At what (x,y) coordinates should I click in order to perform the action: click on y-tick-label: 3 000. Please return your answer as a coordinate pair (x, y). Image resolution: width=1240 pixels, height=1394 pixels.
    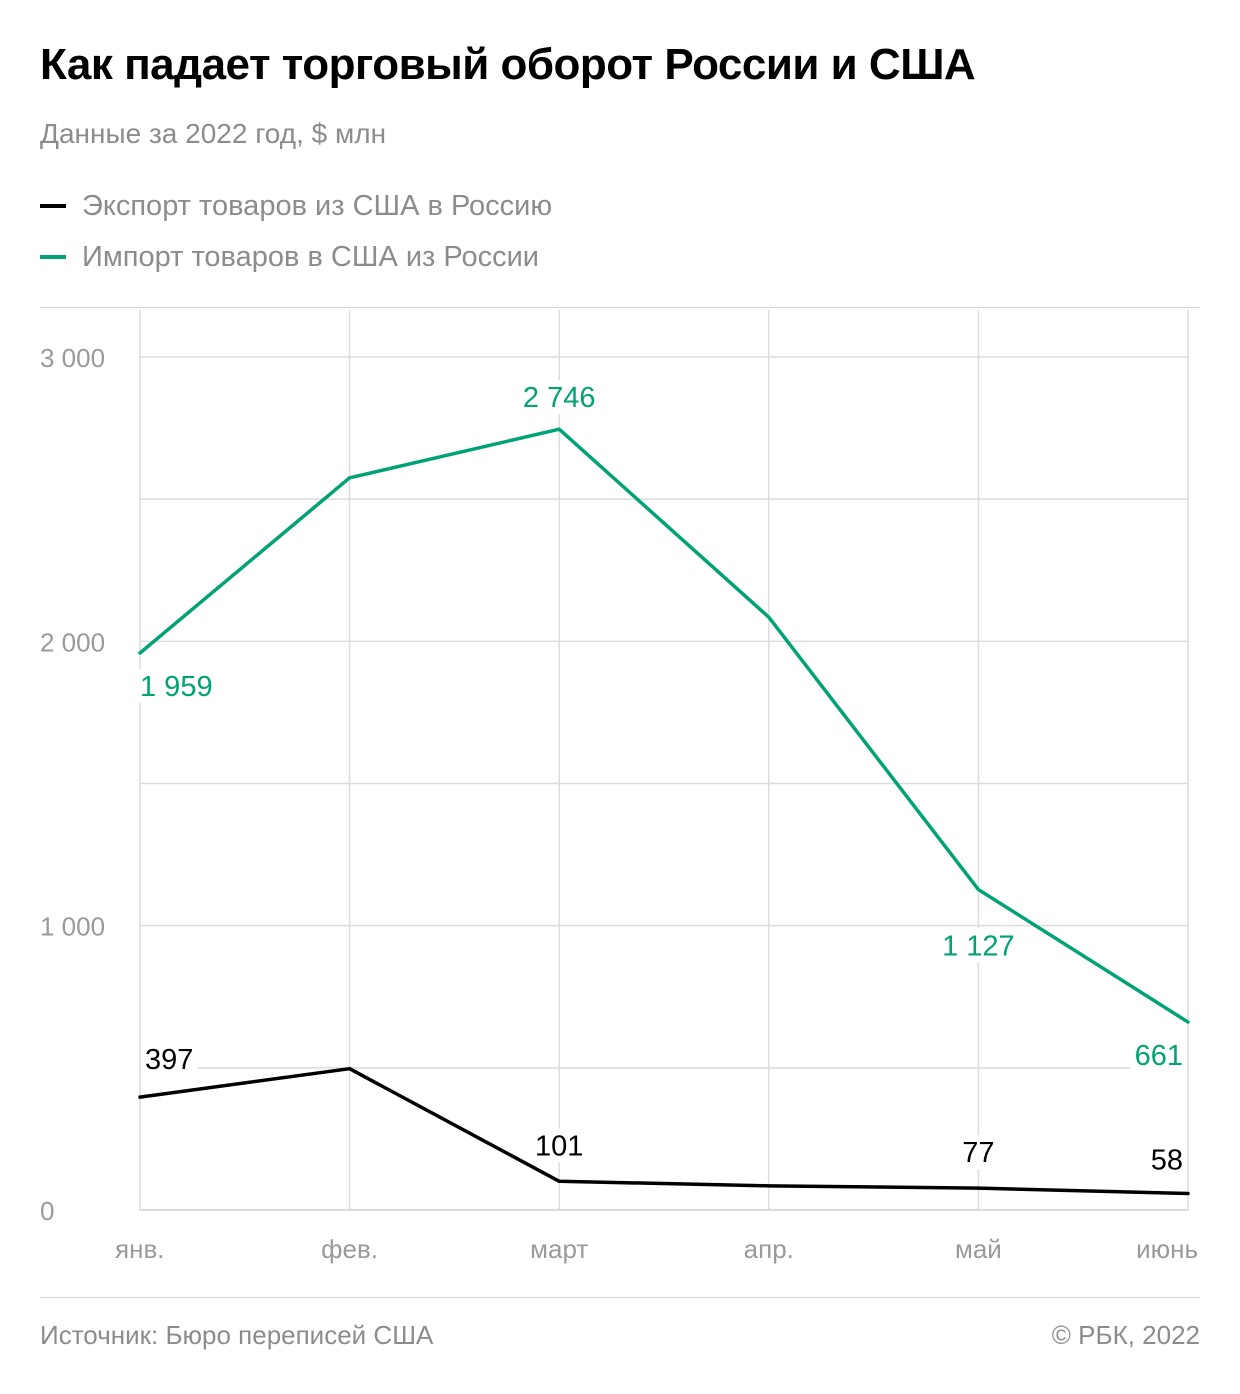
    Looking at the image, I should click on (72, 358).